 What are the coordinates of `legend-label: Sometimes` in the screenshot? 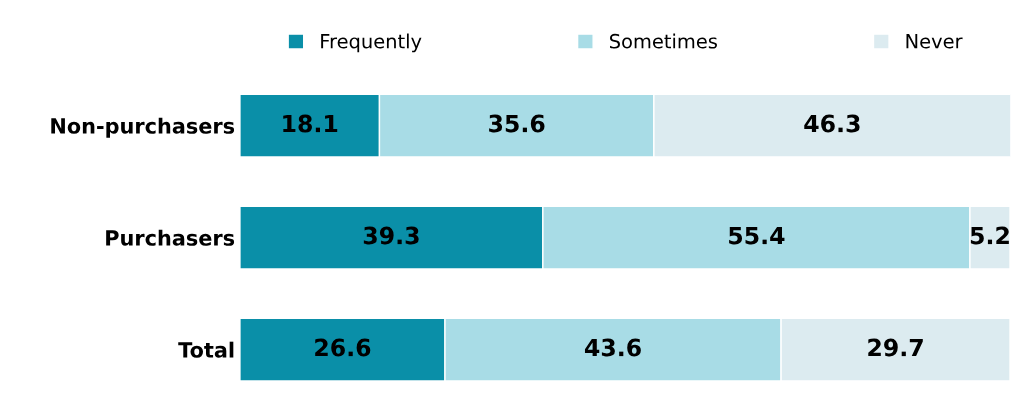 It's located at (663, 41).